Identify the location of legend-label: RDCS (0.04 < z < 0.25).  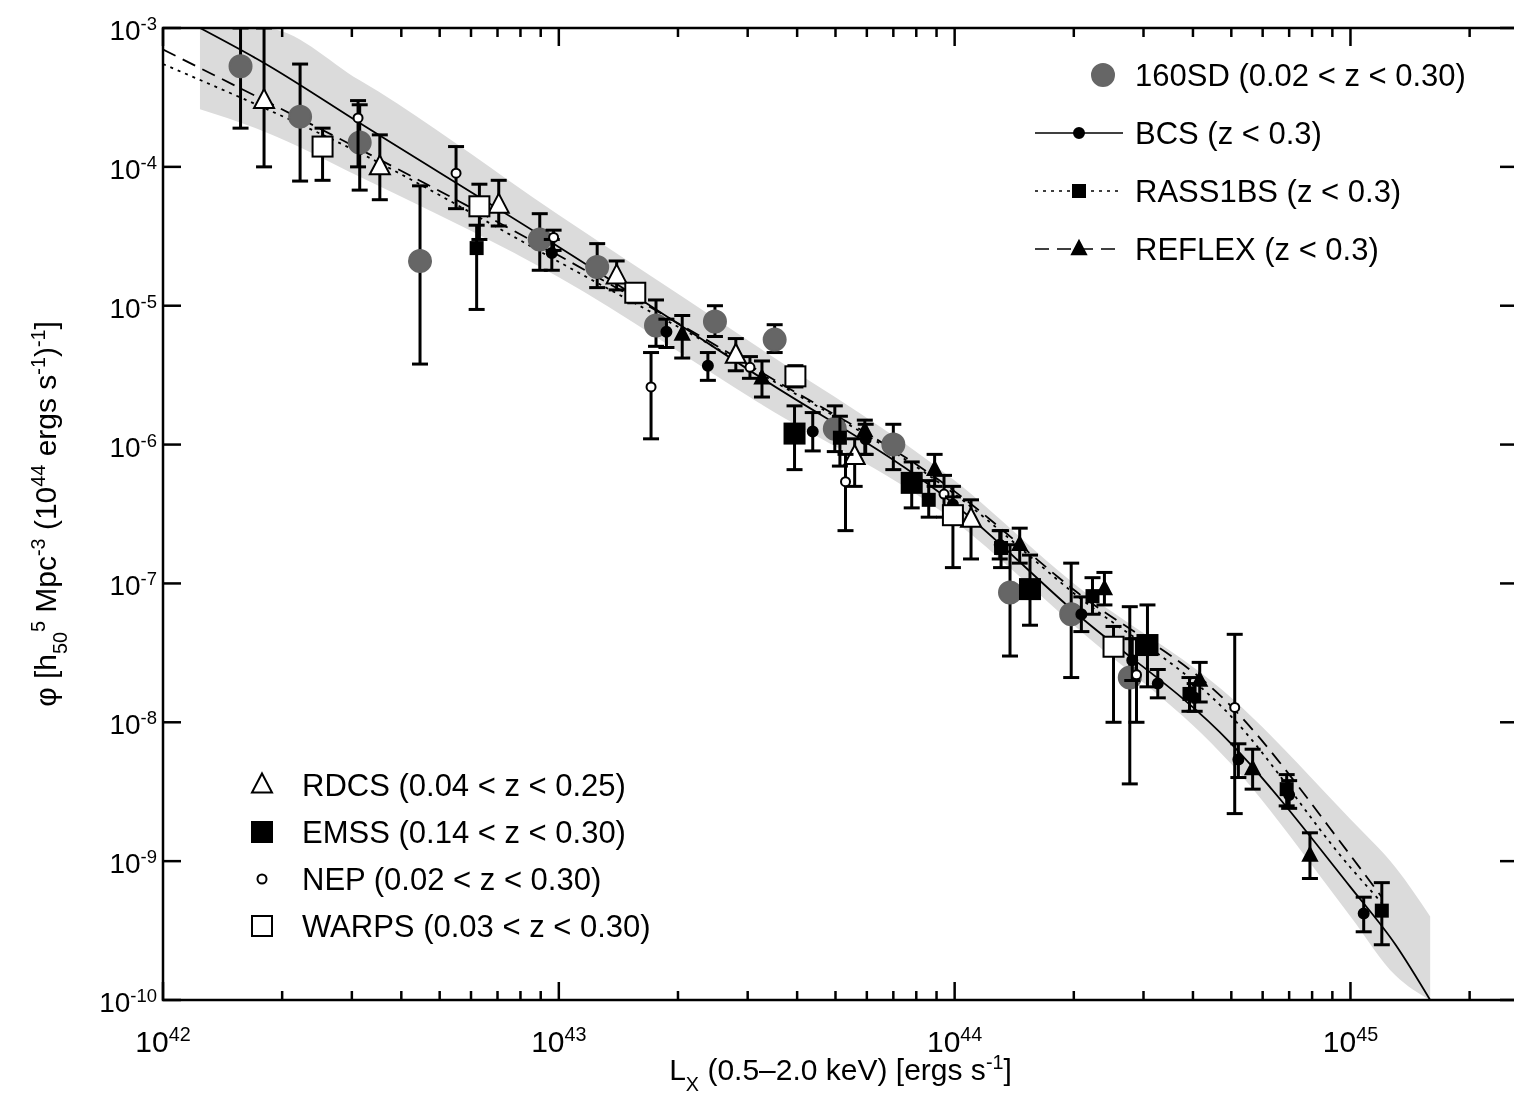
(464, 785).